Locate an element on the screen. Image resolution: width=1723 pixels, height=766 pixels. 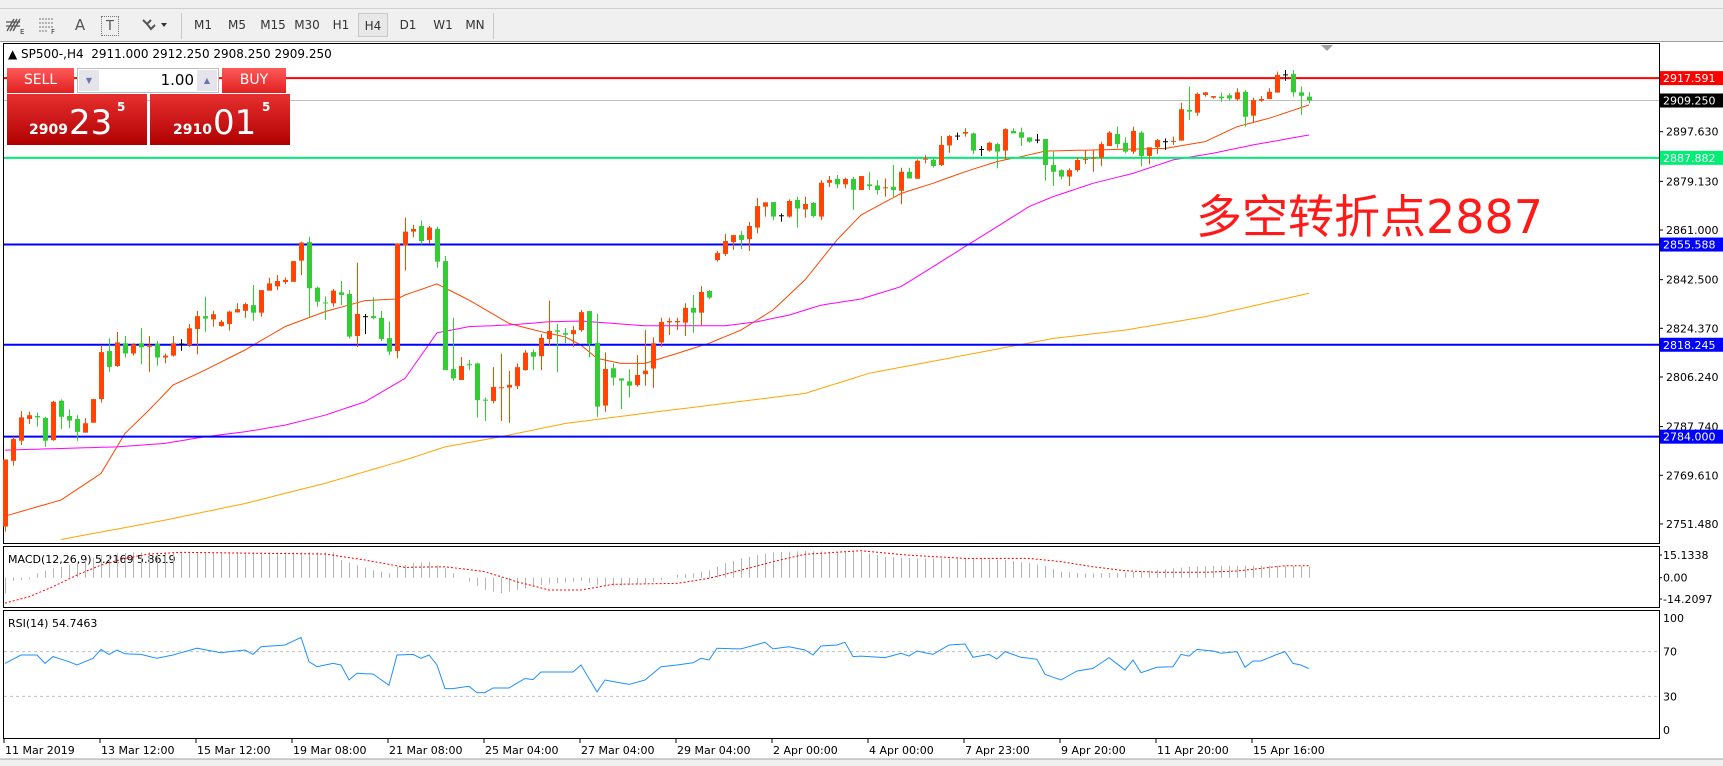
timeframe-m1-button: M1 is located at coordinates (203, 25).